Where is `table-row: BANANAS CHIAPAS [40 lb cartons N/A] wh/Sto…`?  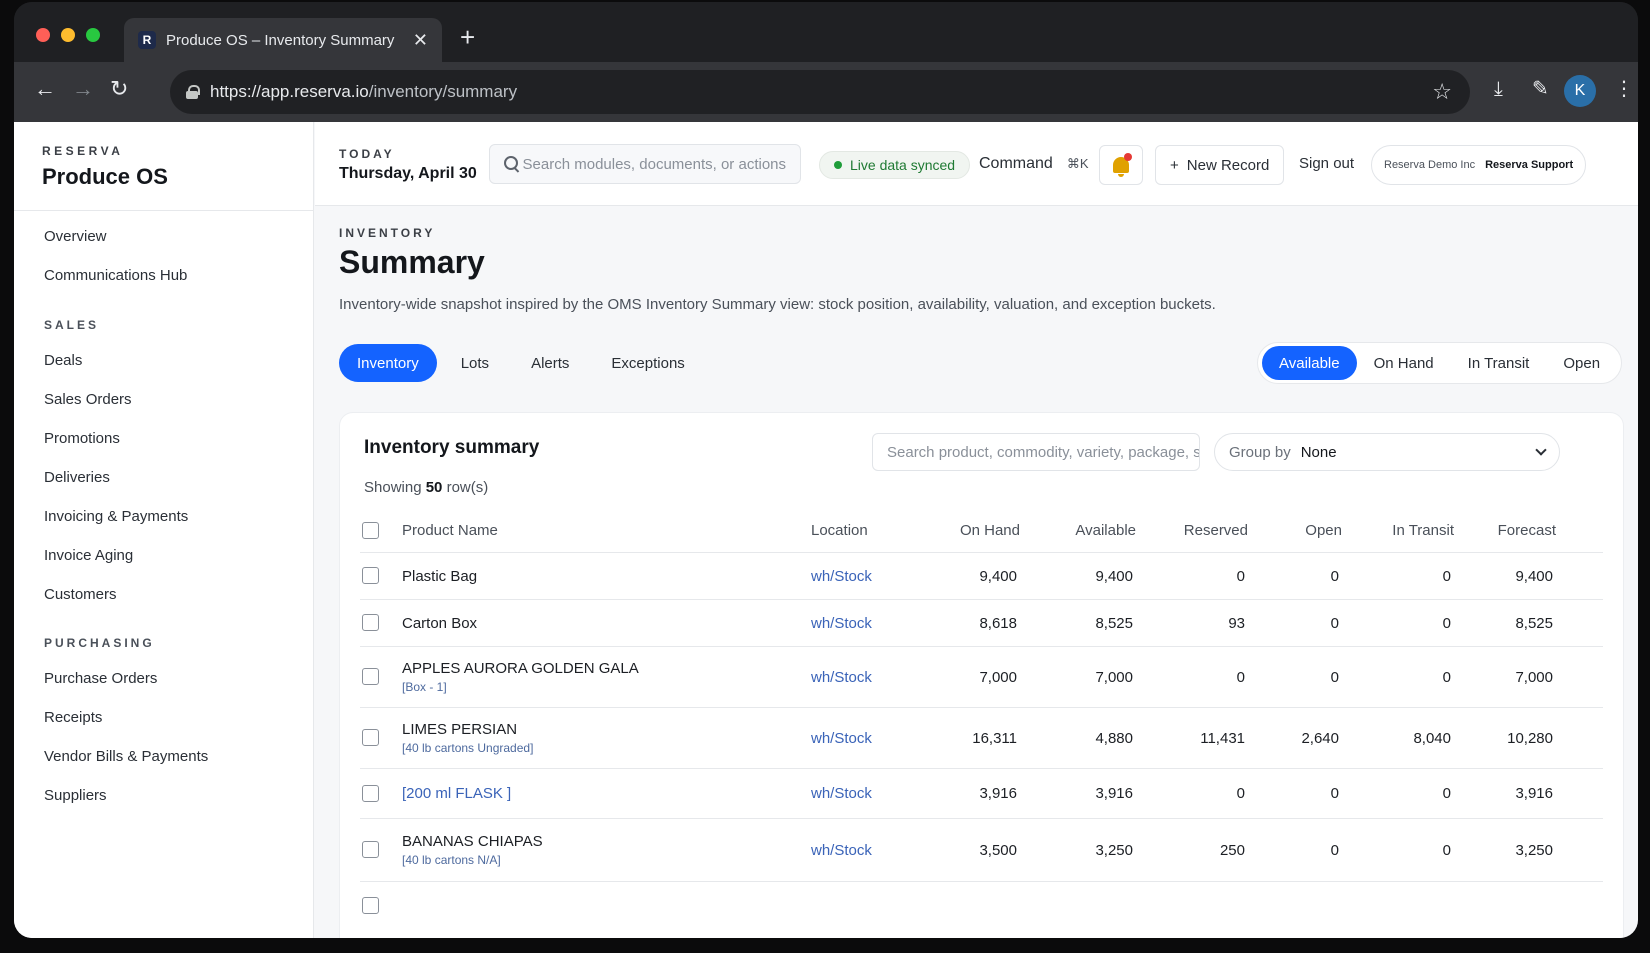
table-row: BANANAS CHIAPAS [40 lb cartons N/A] wh/Sto… is located at coordinates (981, 850).